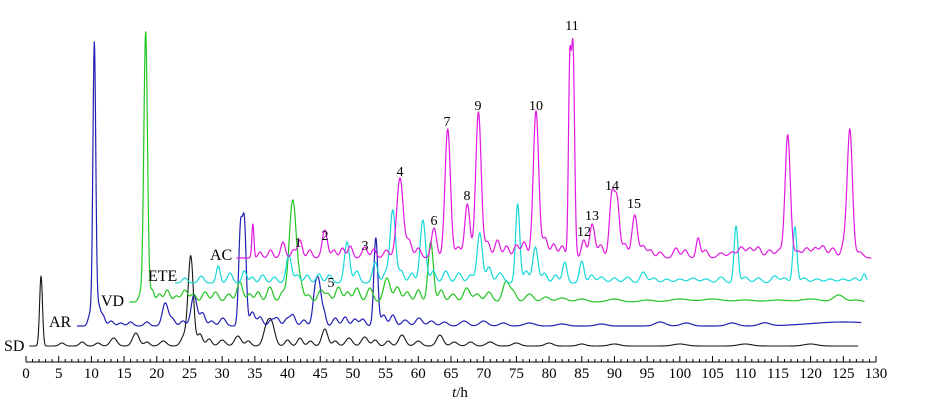 The image size is (925, 408). What do you see at coordinates (680, 374) in the screenshot?
I see `x-axis-tick-label: 100` at bounding box center [680, 374].